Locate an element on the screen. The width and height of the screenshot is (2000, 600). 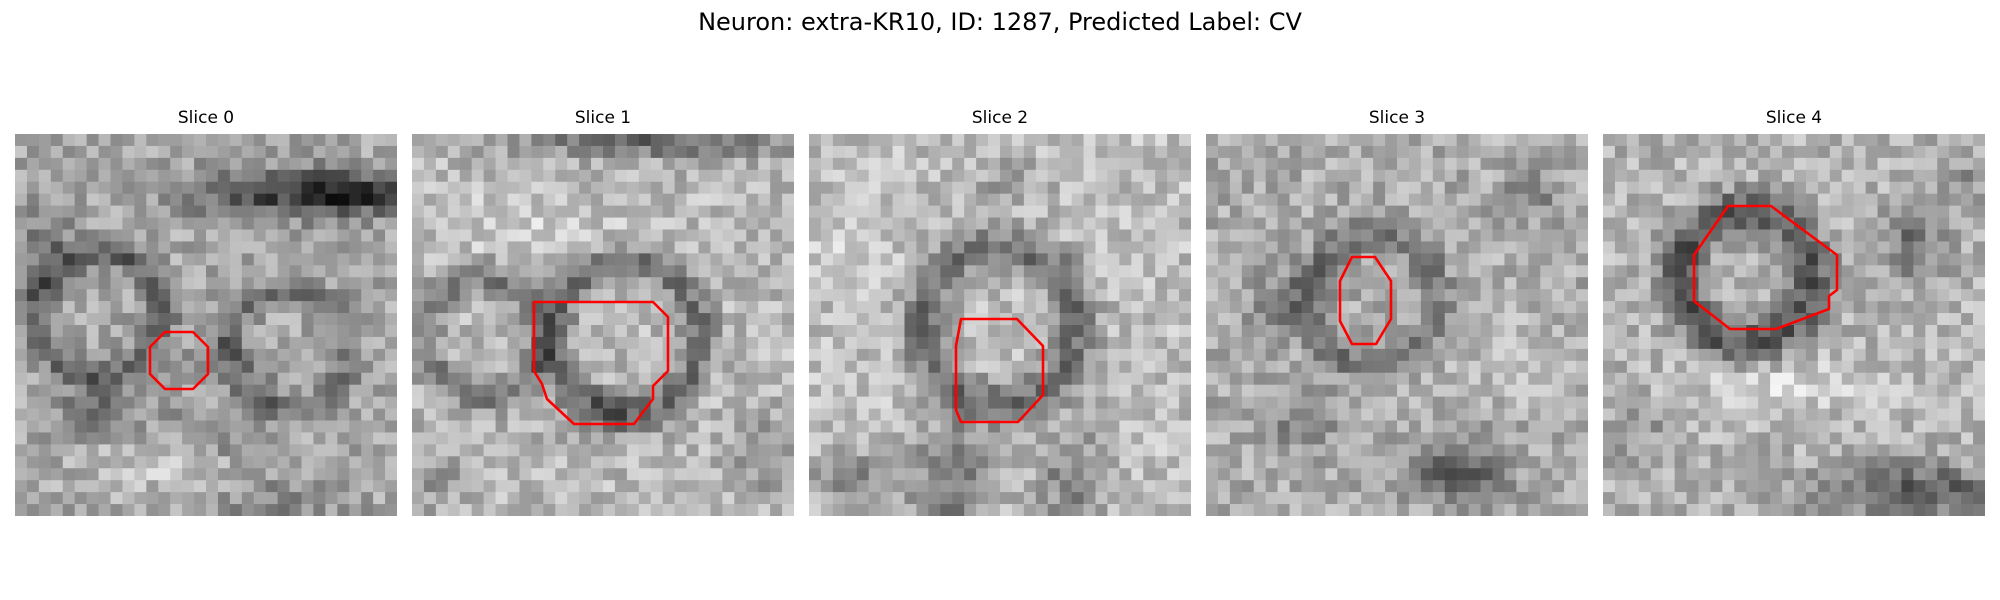
slice-panel-0: Slice 0 is located at coordinates (206, 312).